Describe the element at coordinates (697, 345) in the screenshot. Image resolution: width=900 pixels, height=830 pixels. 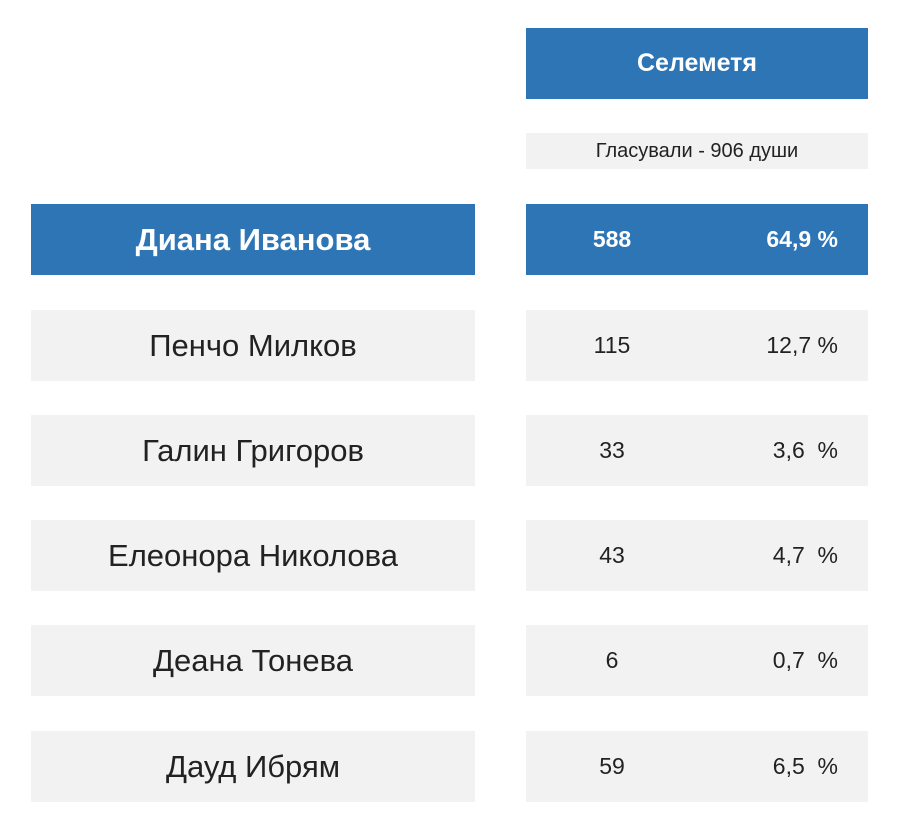
I see `candidate-result-box: 115 12,7 %` at that location.